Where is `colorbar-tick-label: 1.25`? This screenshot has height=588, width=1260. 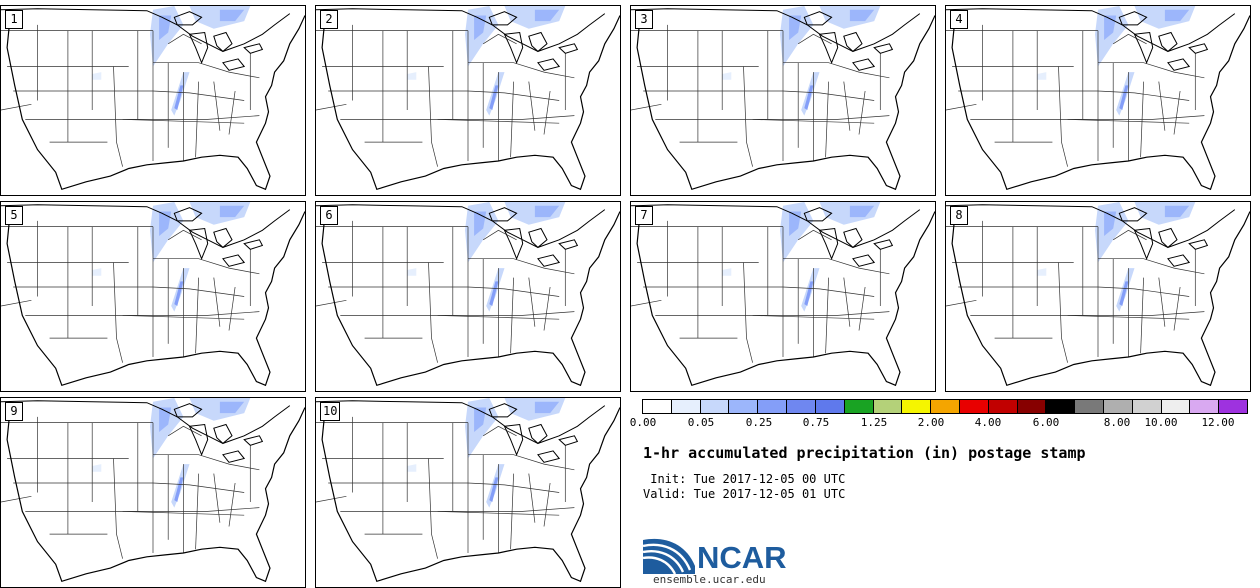
colorbar-tick-label: 1.25 is located at coordinates (874, 422).